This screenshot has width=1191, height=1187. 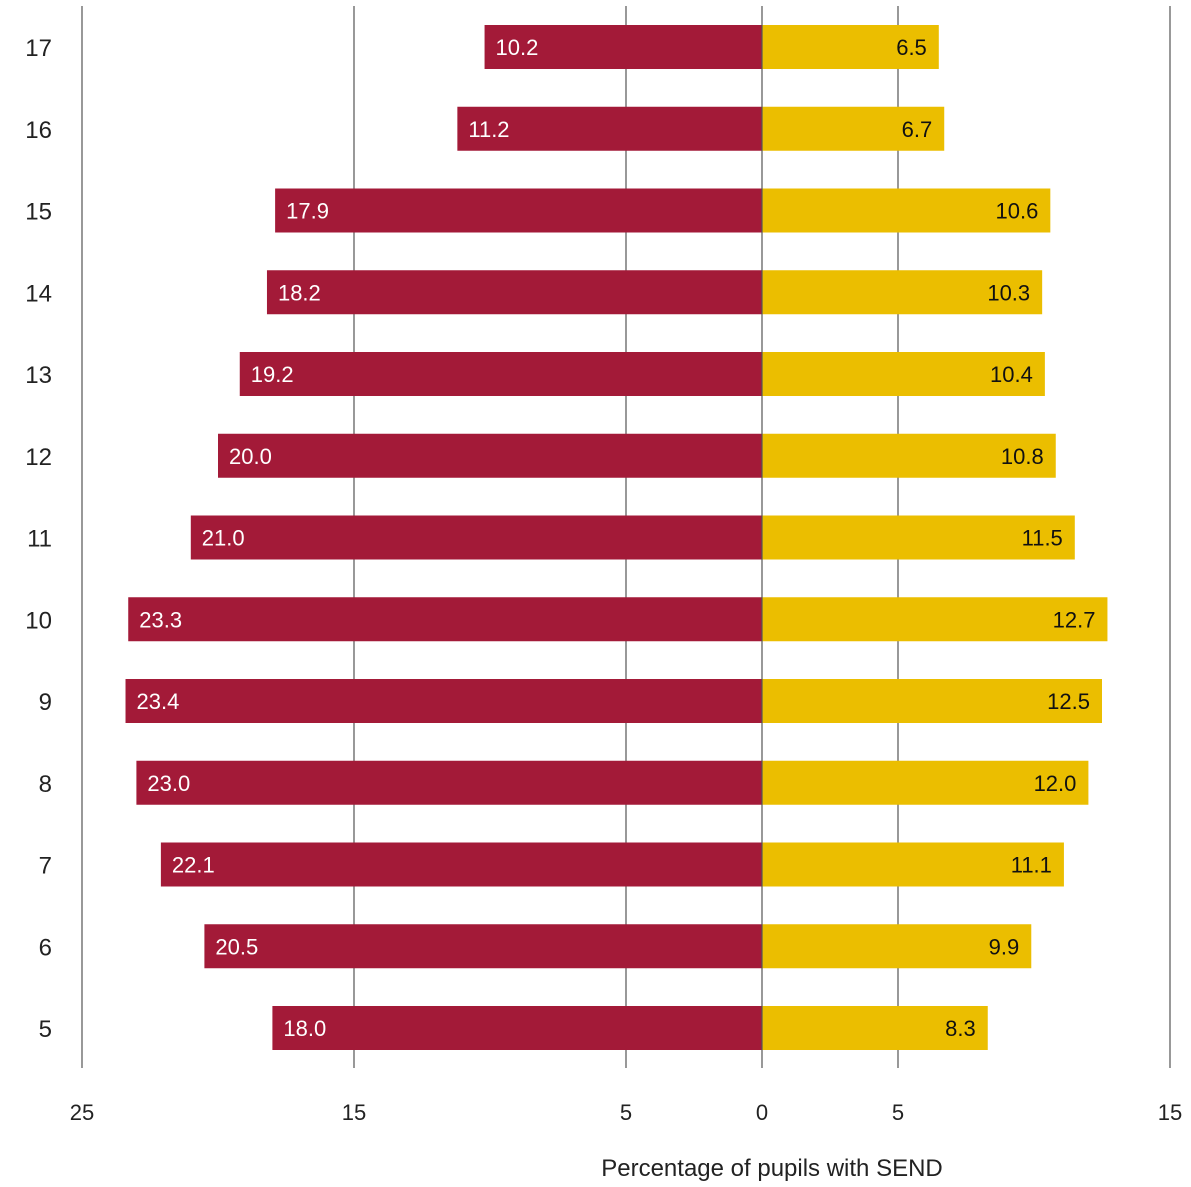 I want to click on bar-left-value-label: 10.2, so click(x=517, y=47).